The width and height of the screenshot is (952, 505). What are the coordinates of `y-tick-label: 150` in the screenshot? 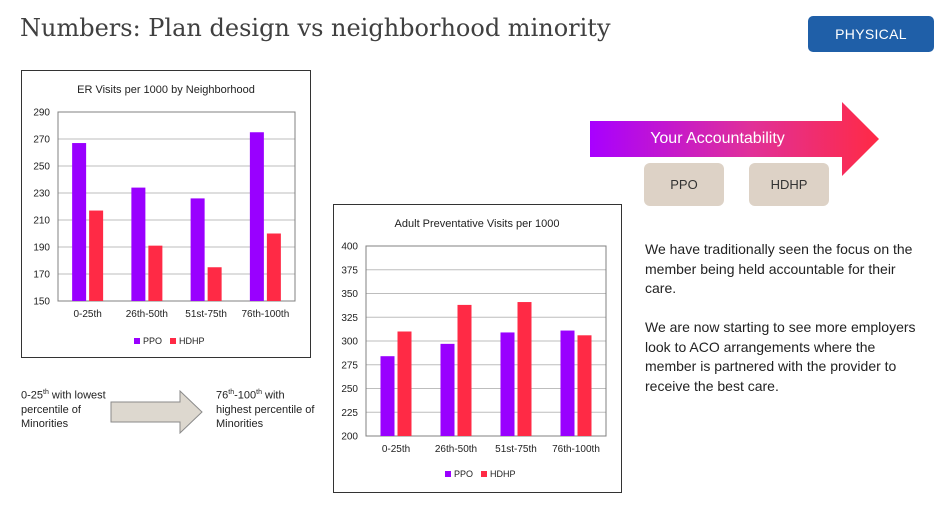 It's located at (41, 302).